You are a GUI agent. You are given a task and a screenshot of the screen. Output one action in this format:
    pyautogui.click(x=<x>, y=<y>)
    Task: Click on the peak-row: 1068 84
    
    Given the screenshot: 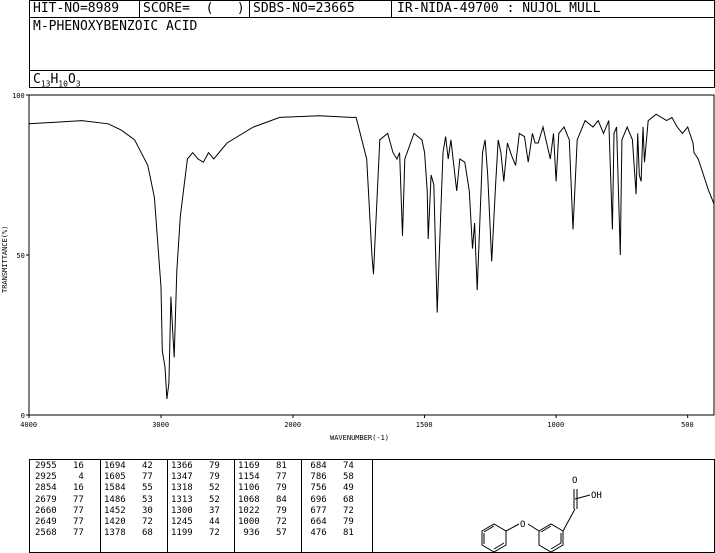 What is the action you would take?
    pyautogui.click(x=262, y=500)
    